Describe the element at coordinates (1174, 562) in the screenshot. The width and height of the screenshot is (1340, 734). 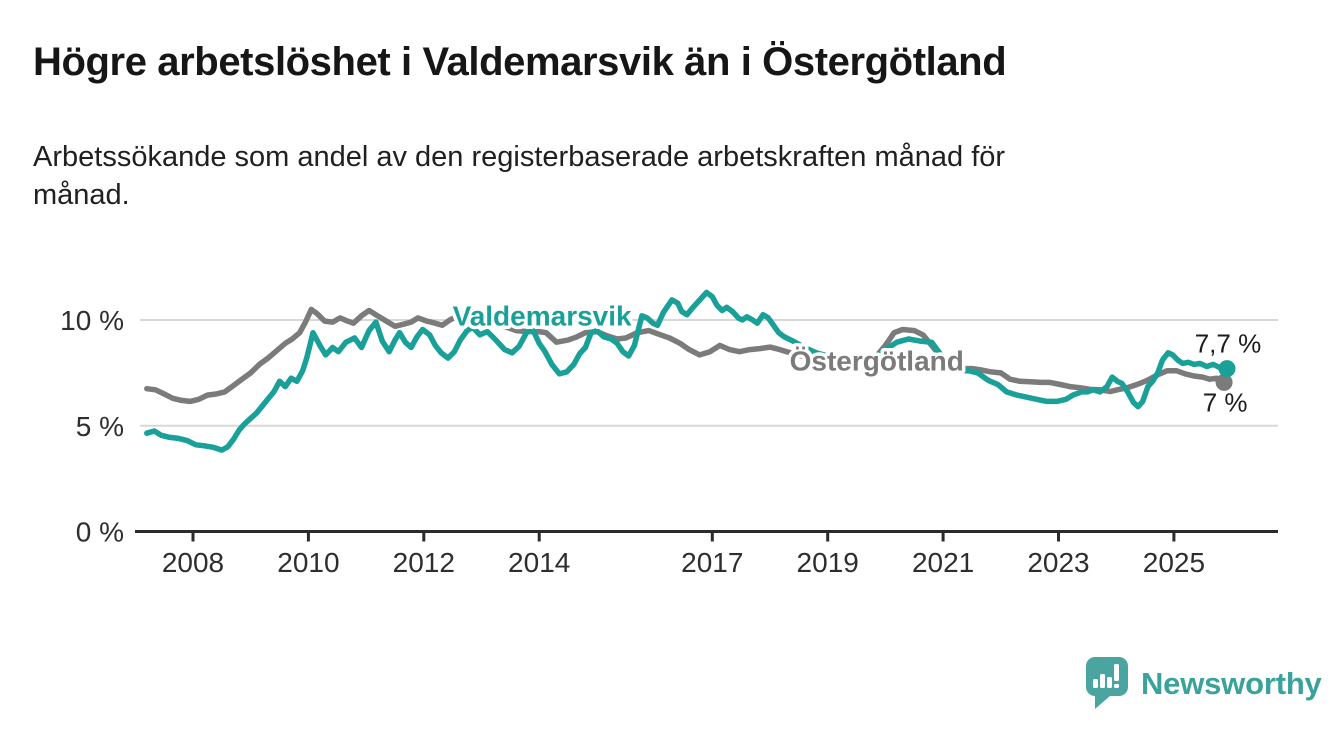
I see `x-tick-label-2025: 2025` at that location.